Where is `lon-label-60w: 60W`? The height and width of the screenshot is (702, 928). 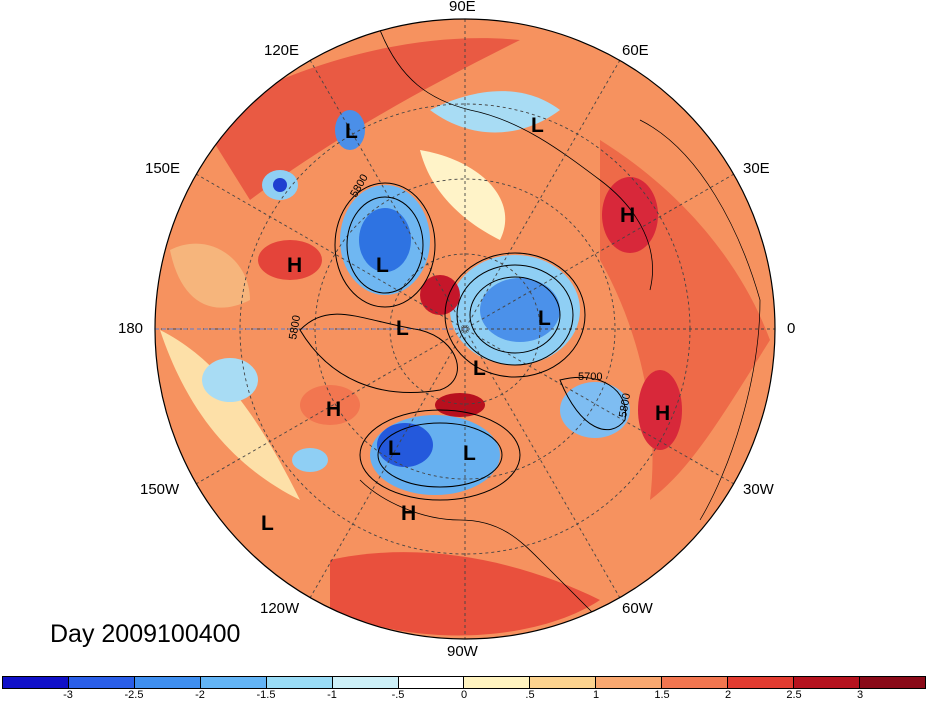
lon-label-60w: 60W is located at coordinates (637, 608).